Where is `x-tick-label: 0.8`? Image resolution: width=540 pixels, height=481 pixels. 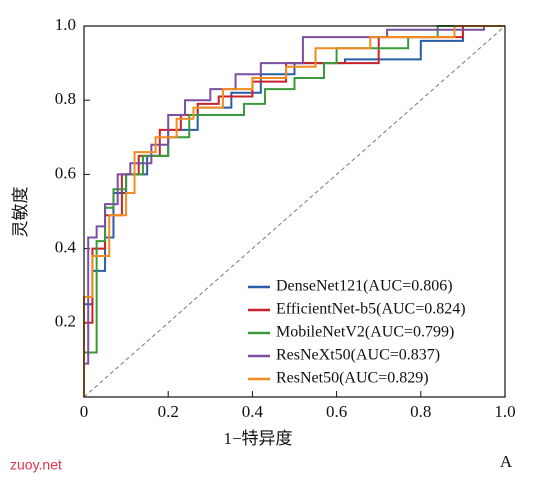
x-tick-label: 0.8 is located at coordinates (420, 411).